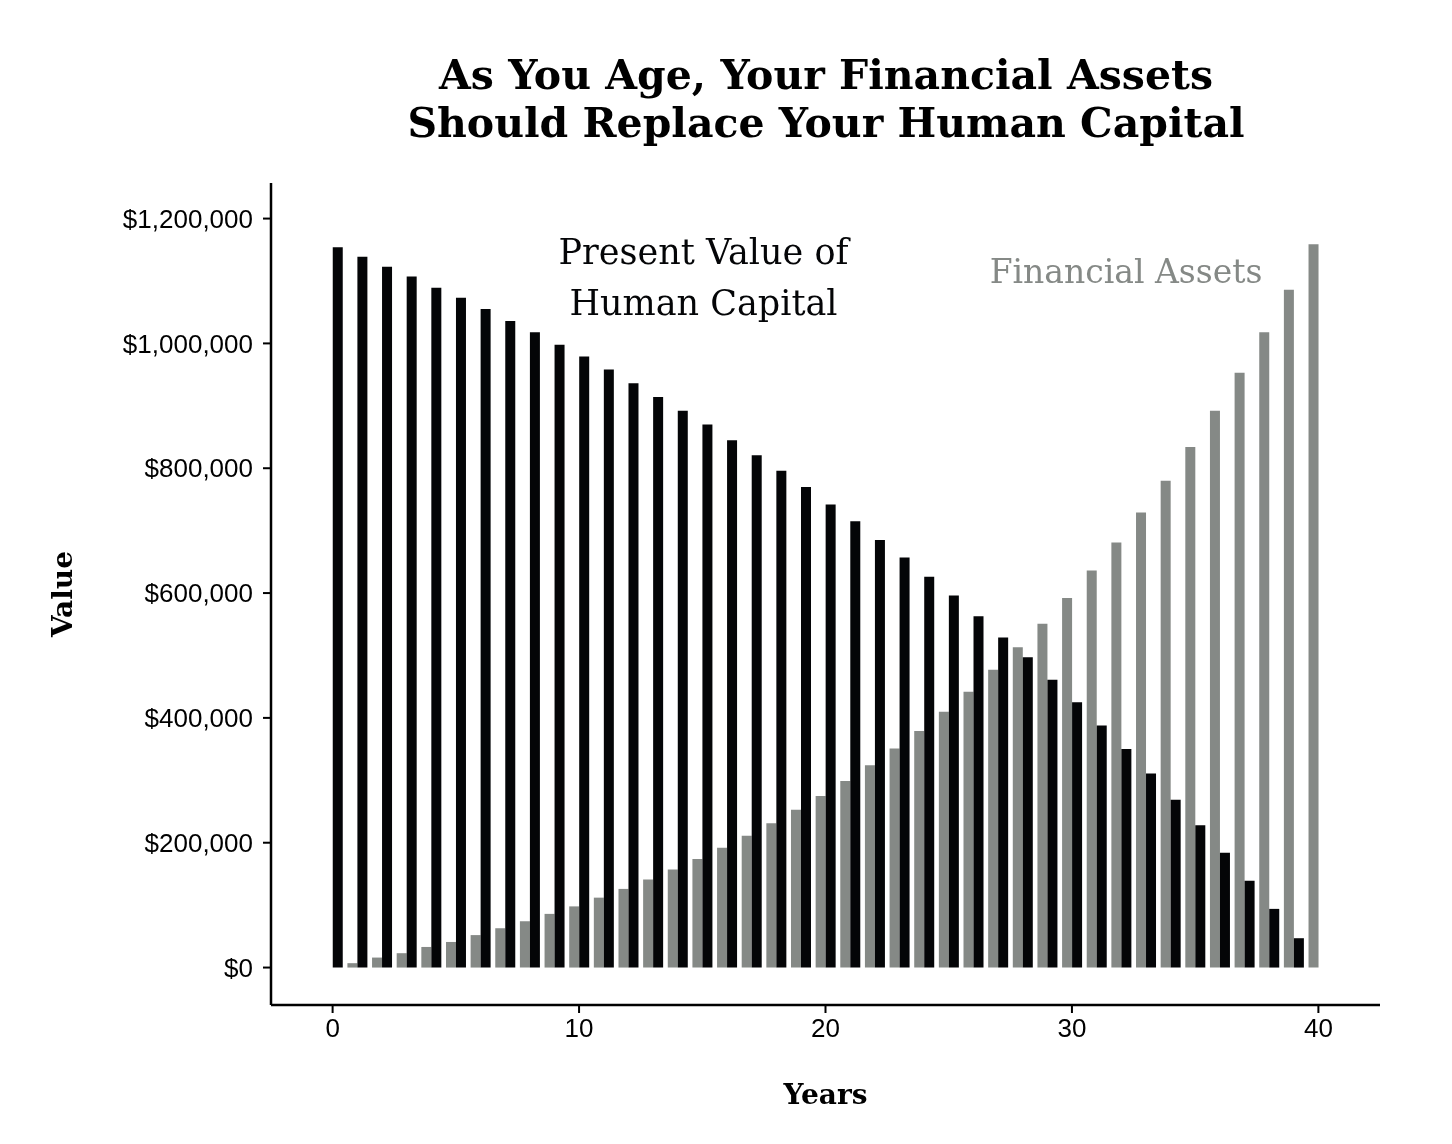 Image resolution: width=1452 pixels, height=1144 pixels. I want to click on y-tick-label: $400,000, so click(198, 718).